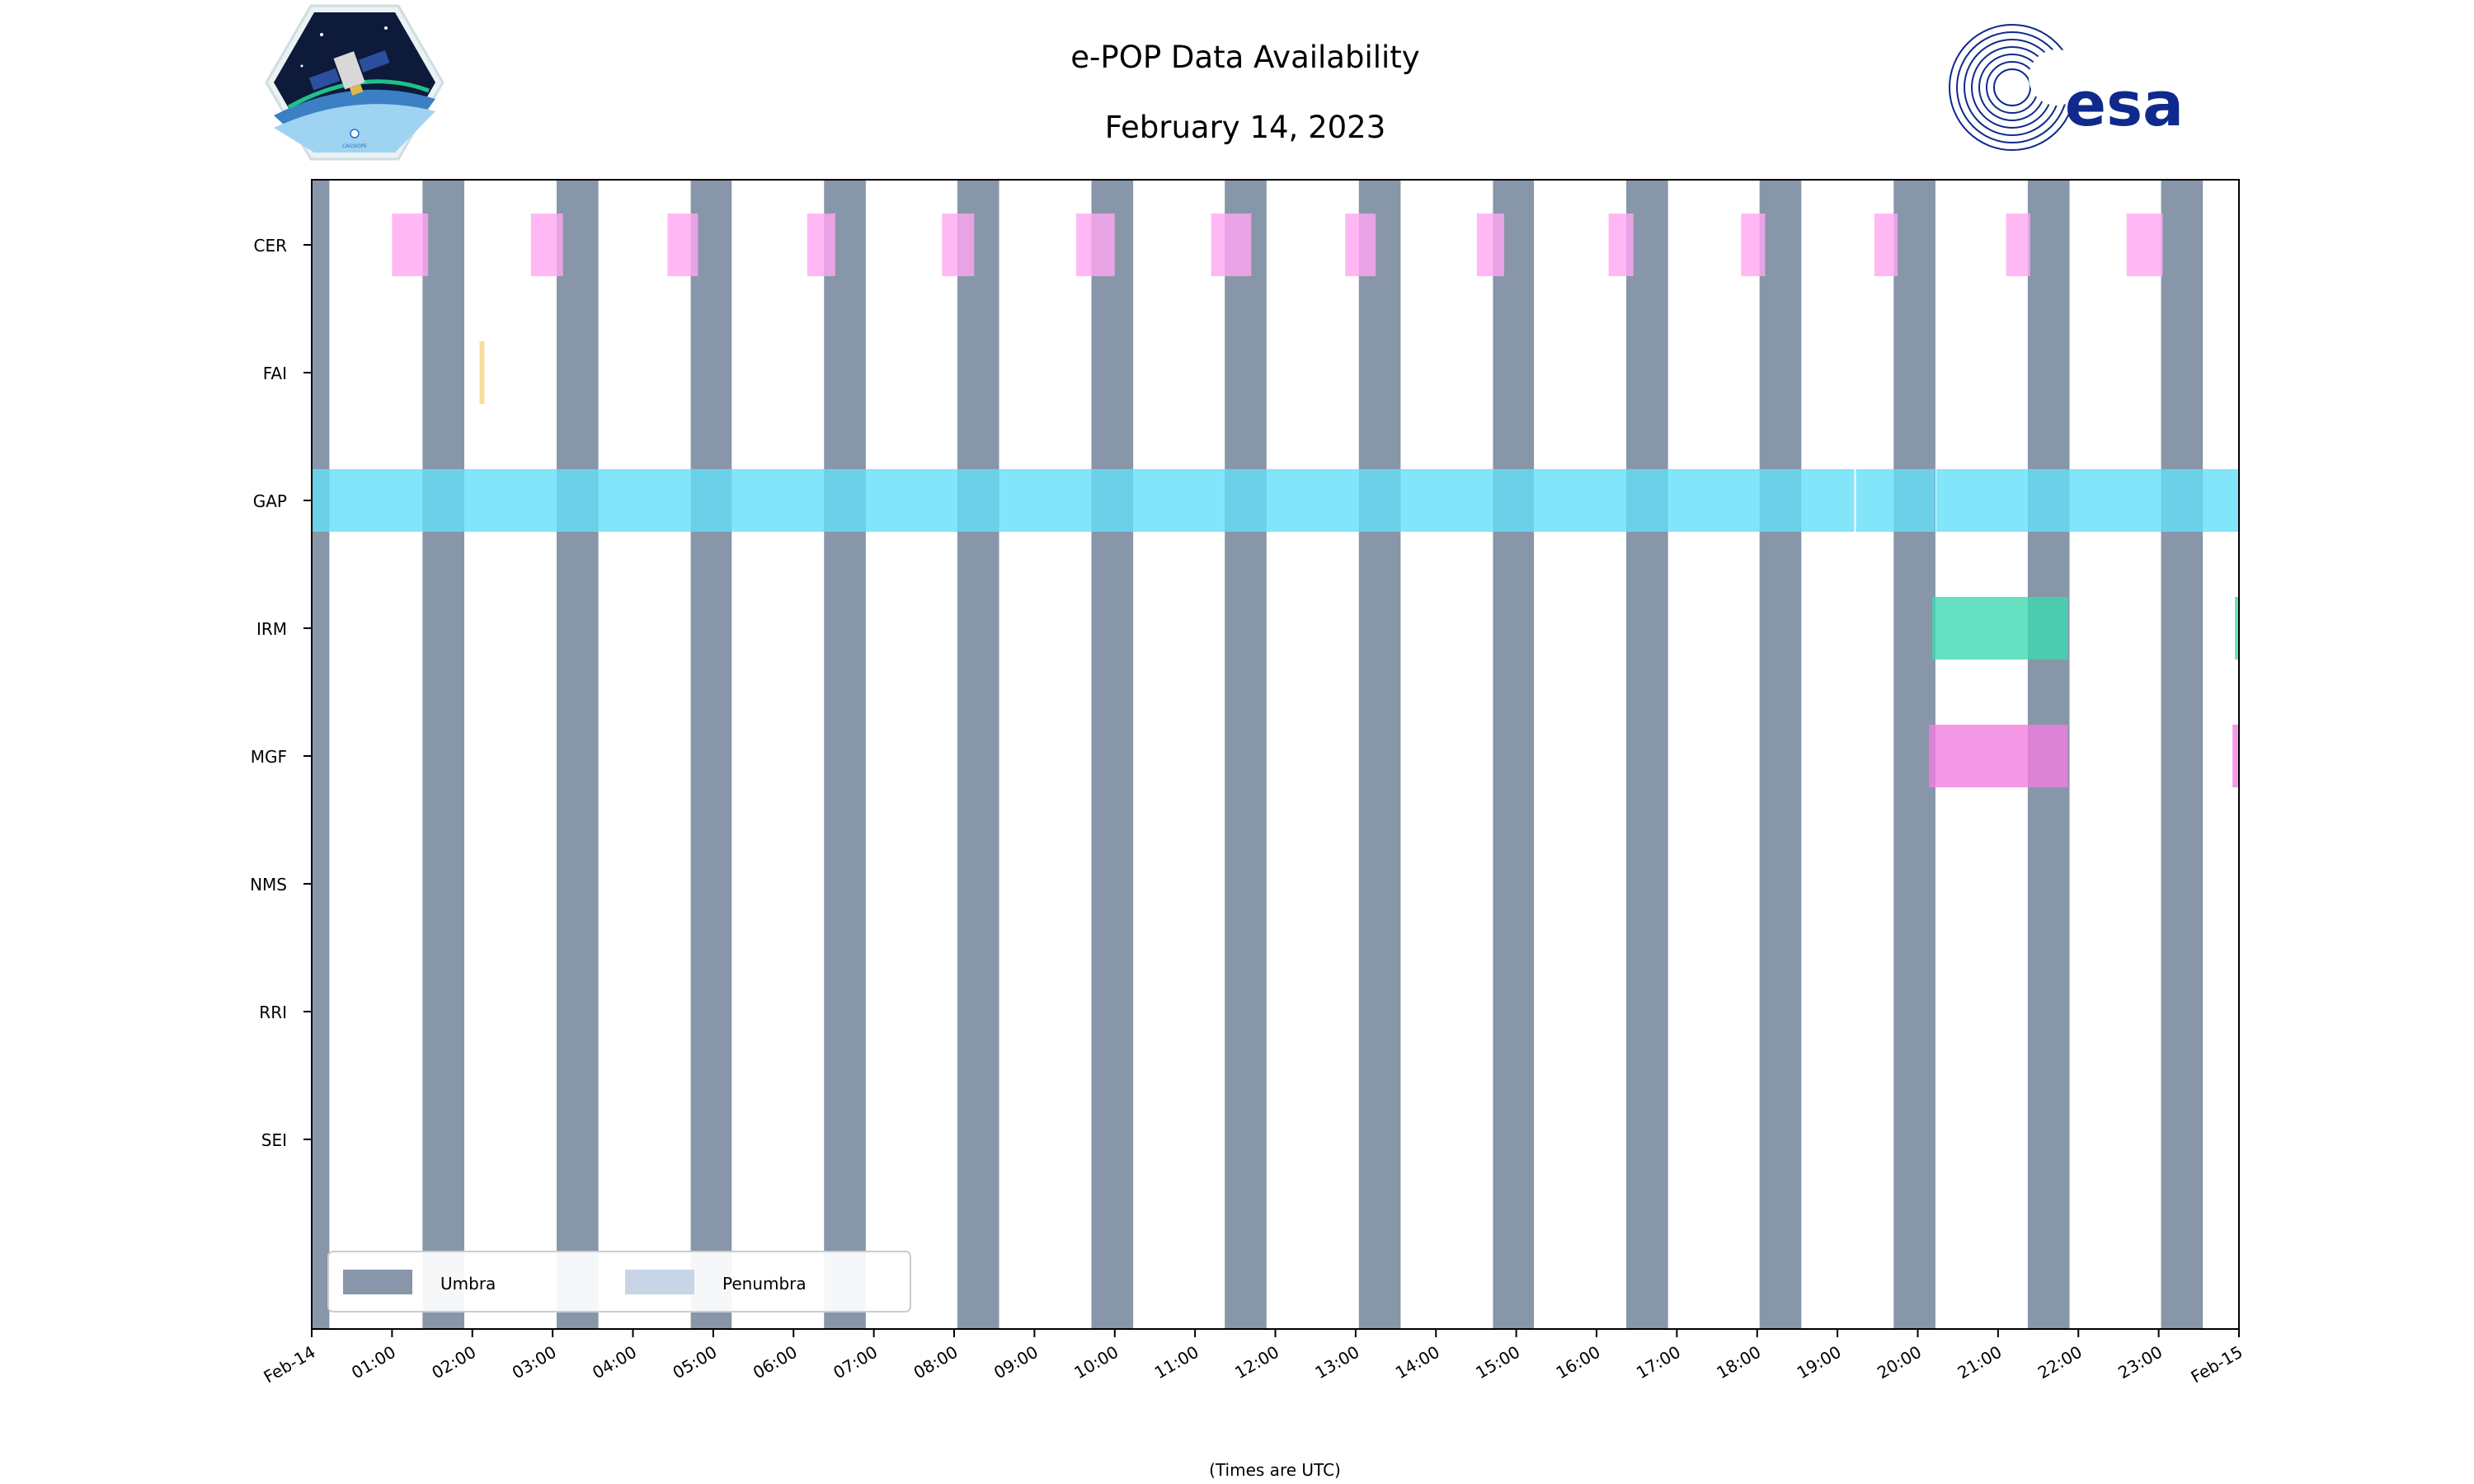 This screenshot has height=1484, width=2474. I want to click on x-tick-label-22: 22:00, so click(2060, 1362).